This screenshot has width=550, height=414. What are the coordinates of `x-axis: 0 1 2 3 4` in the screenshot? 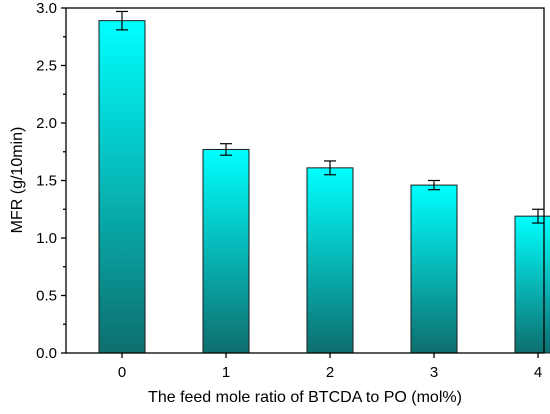 It's located at (330, 367).